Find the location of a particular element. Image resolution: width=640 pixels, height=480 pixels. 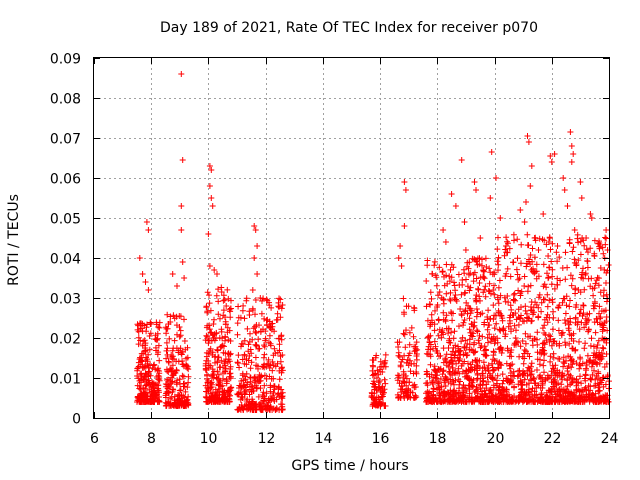

y-tick-label: 0.08 is located at coordinates (65, 100).